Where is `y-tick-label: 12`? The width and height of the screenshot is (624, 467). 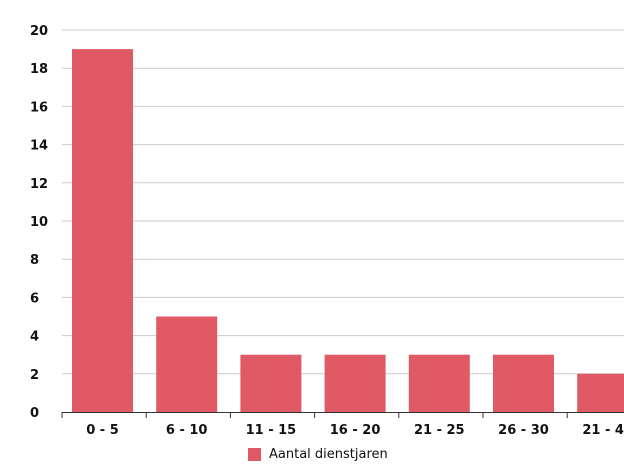 y-tick-label: 12 is located at coordinates (39, 184).